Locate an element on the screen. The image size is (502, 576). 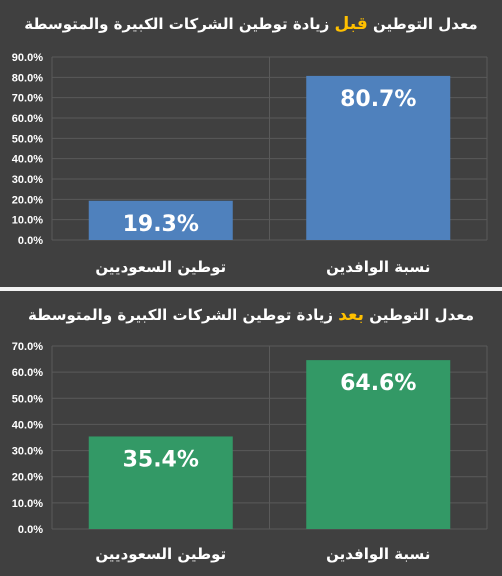
y-tick-label: 80.0% is located at coordinates (27, 78).